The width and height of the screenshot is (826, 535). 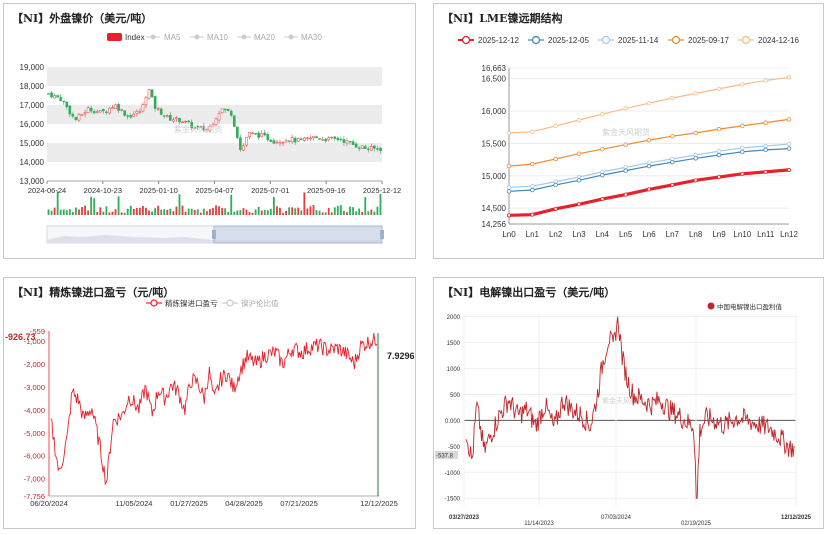 I want to click on panel-title: 【NI】电解镍出口盈亏（美元/吨）, so click(x=529, y=292).